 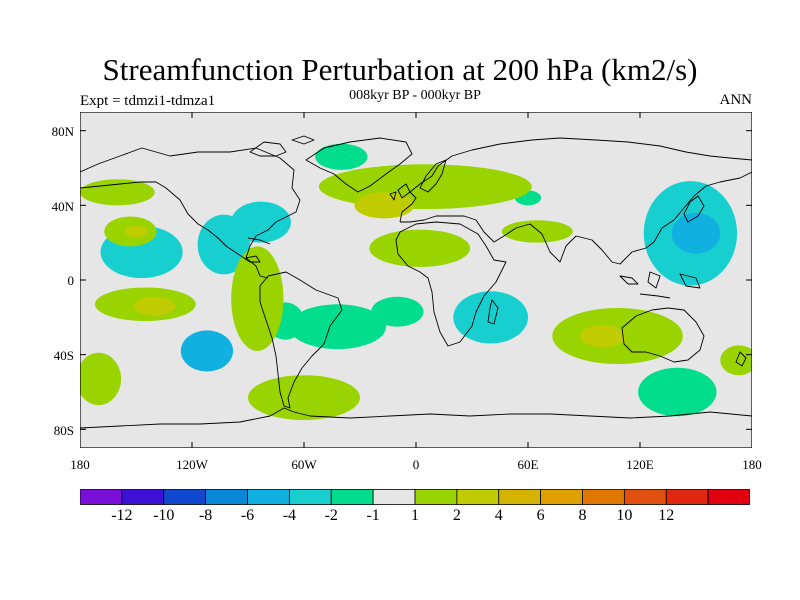 I want to click on coastline-madagascar, so click(x=493, y=312).